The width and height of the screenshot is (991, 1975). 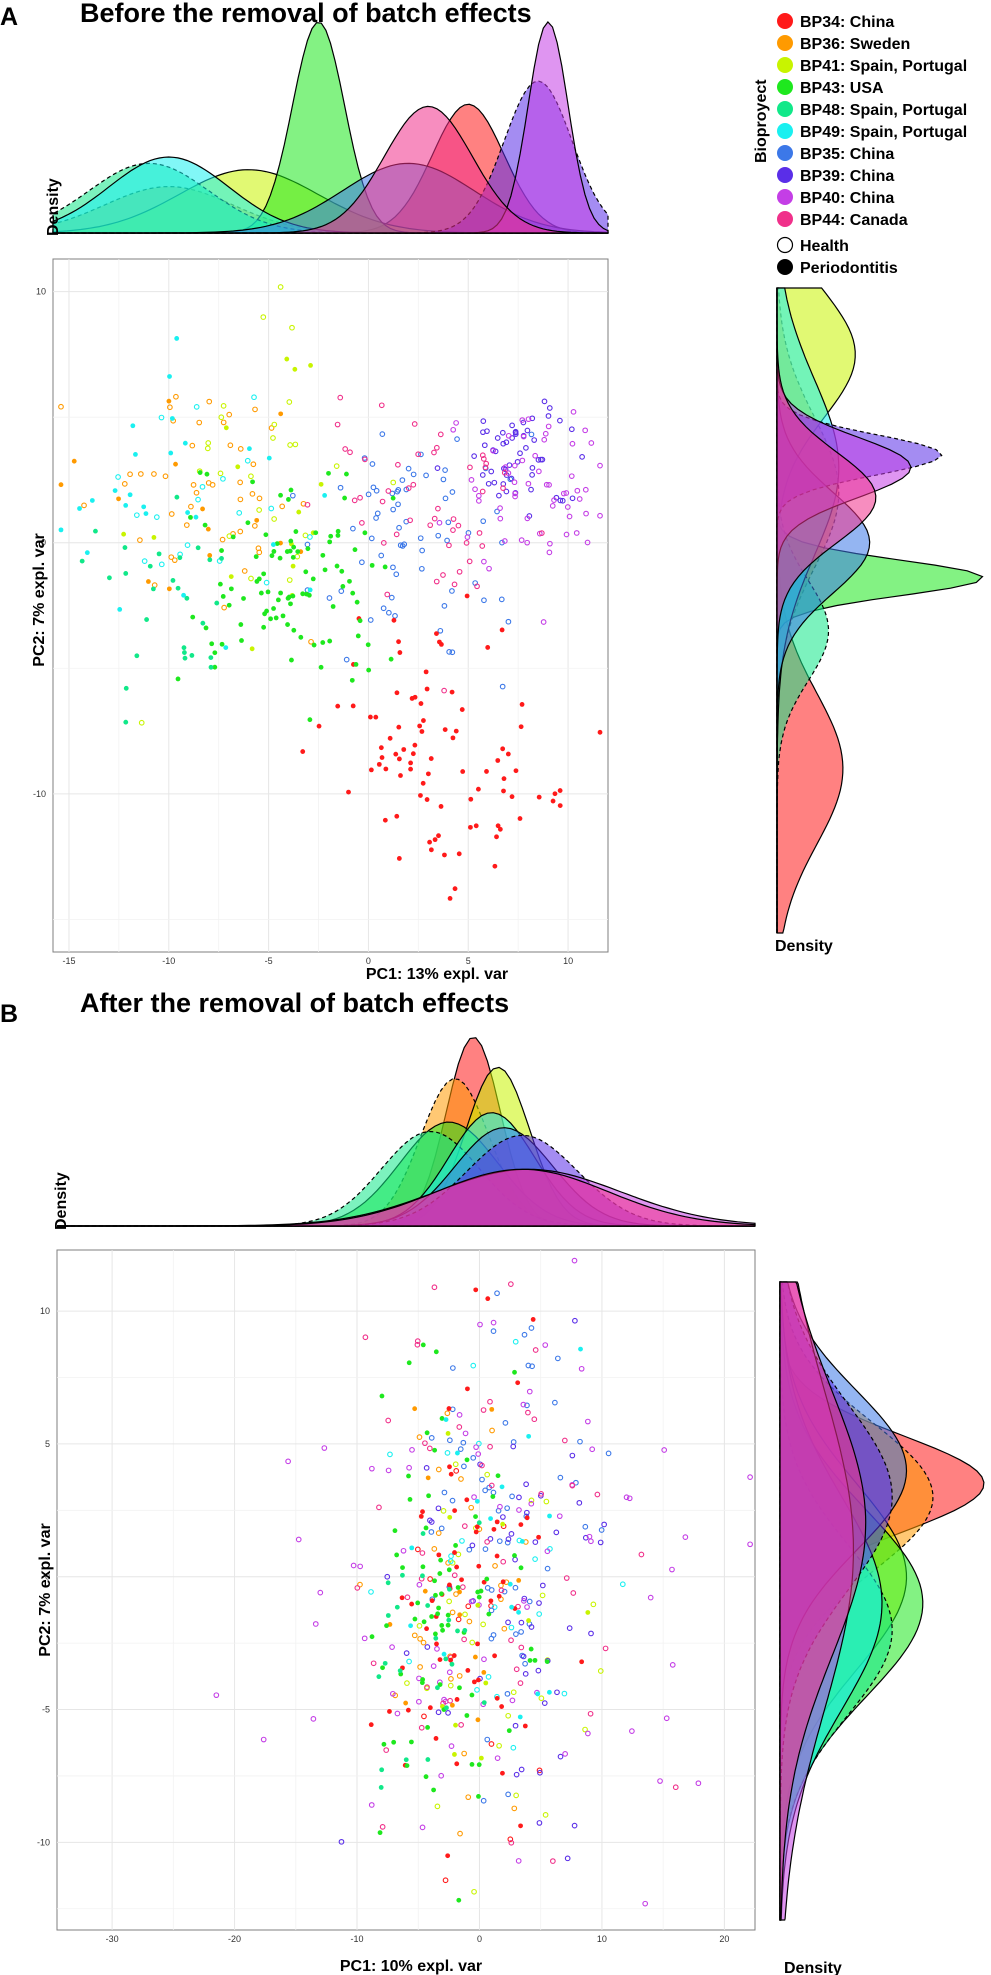 I want to click on x-tick-label: 20, so click(x=724, y=1939).